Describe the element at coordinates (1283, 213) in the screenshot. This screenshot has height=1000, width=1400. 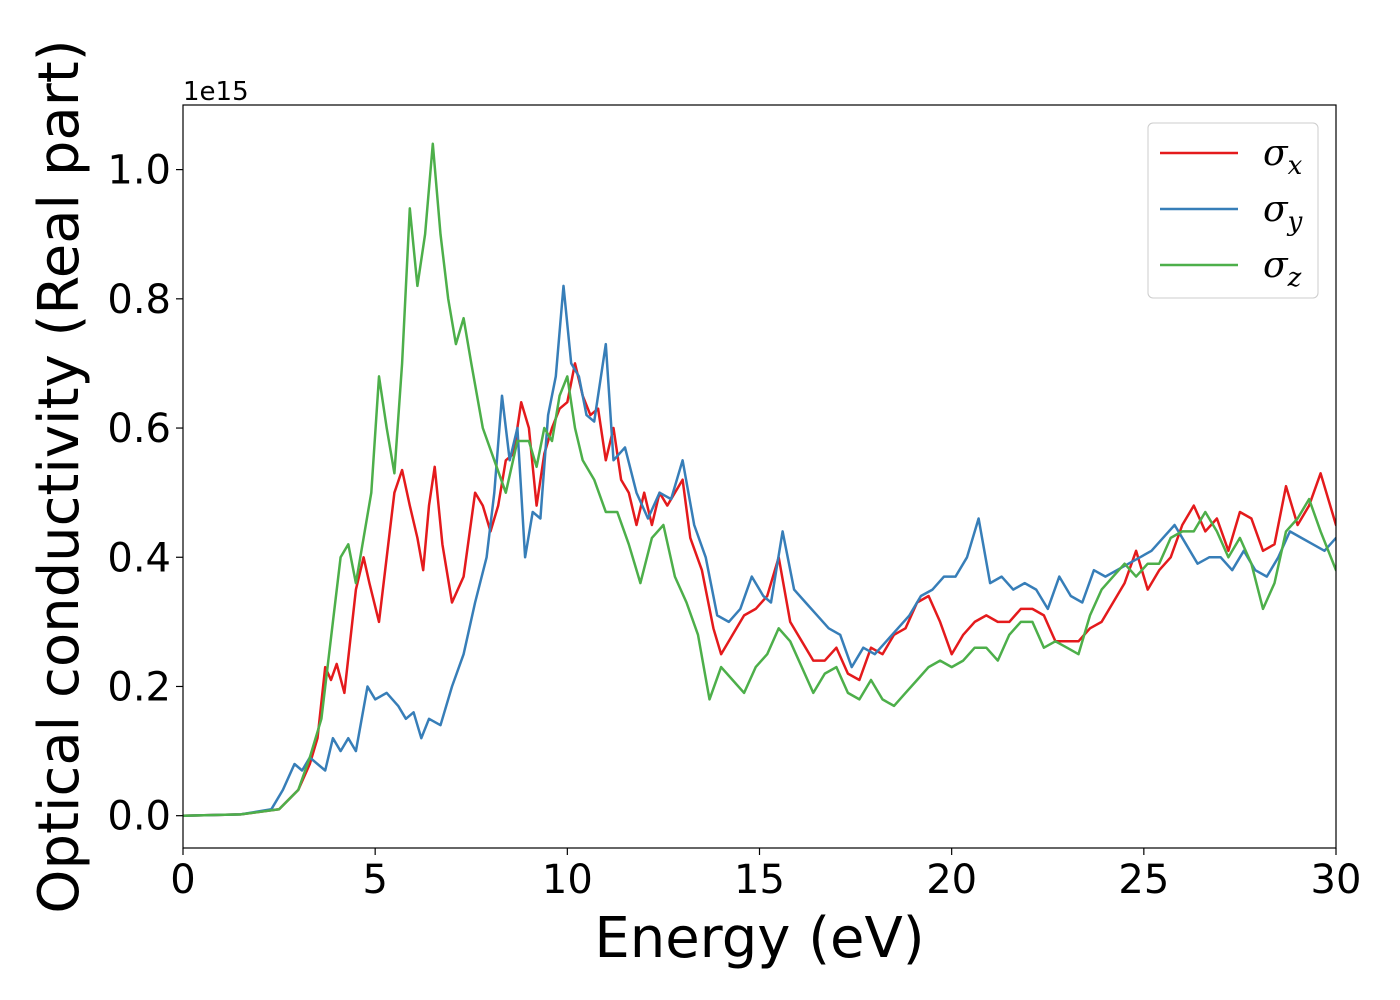
I see `legend-label-sigma-y: σy` at that location.